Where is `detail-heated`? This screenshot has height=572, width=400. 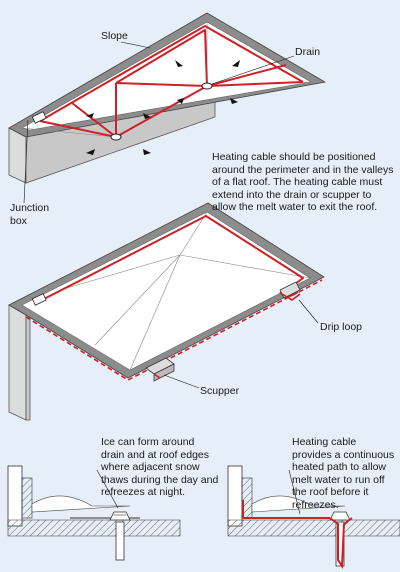
detail-heated is located at coordinates (313, 517).